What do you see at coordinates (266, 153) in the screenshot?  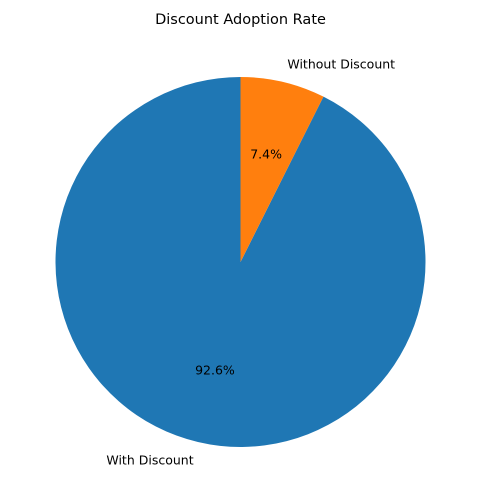 I see `slice-percent-2: 7.4%` at bounding box center [266, 153].